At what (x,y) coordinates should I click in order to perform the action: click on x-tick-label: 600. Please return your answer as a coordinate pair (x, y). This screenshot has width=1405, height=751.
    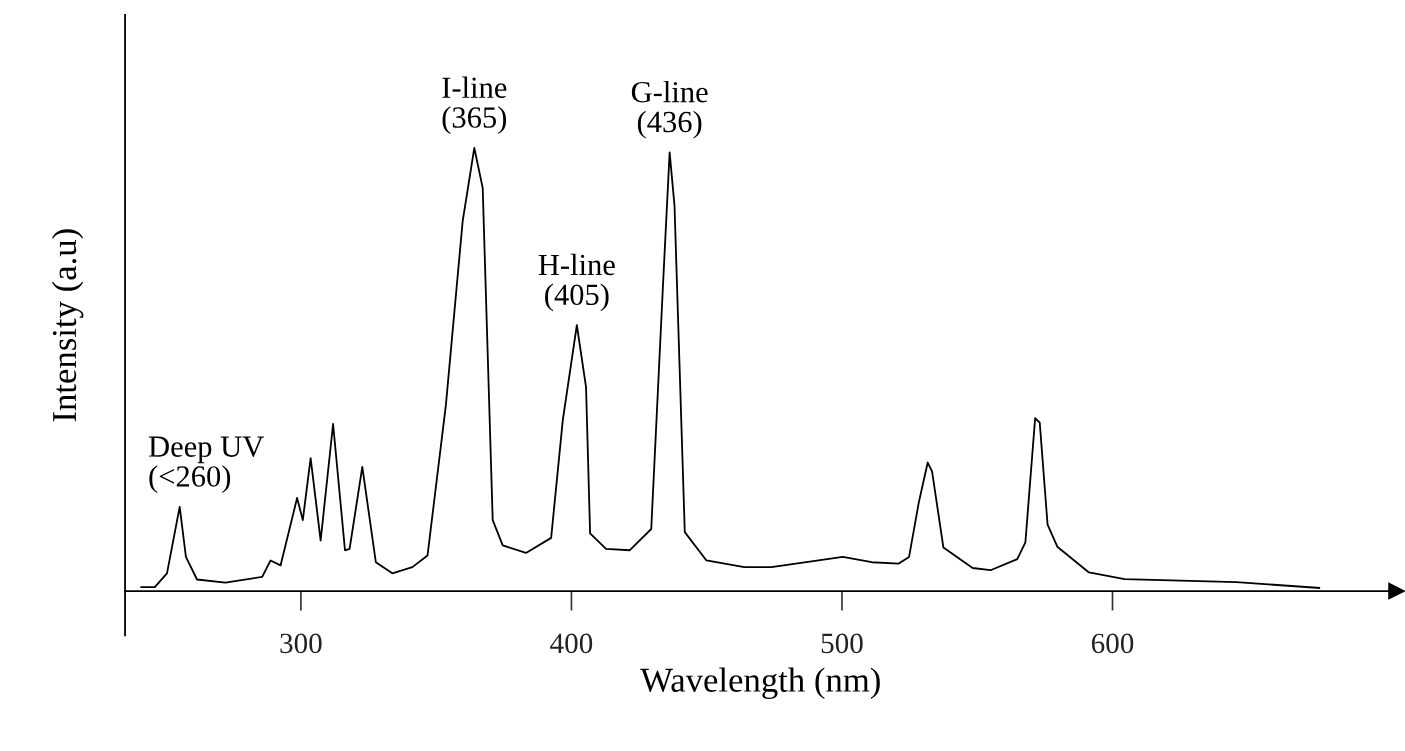
    Looking at the image, I should click on (1112, 643).